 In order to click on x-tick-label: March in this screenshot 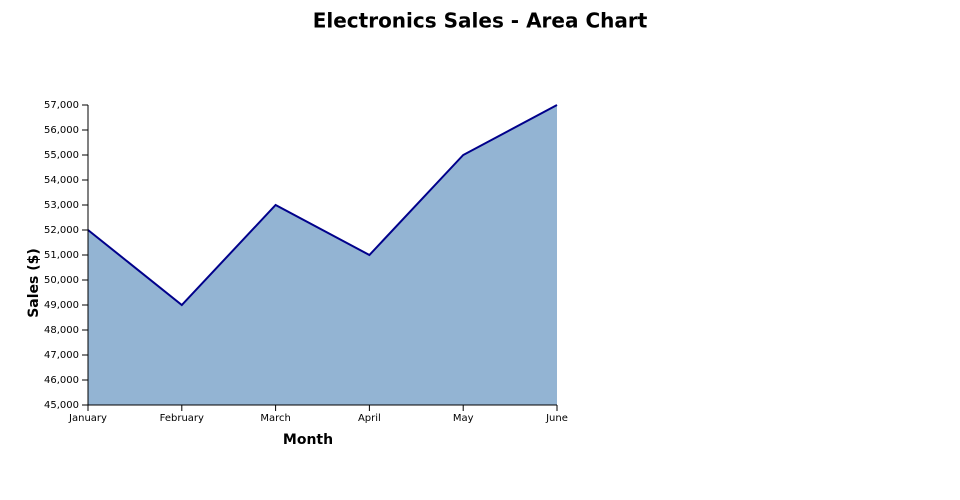, I will do `click(275, 418)`.